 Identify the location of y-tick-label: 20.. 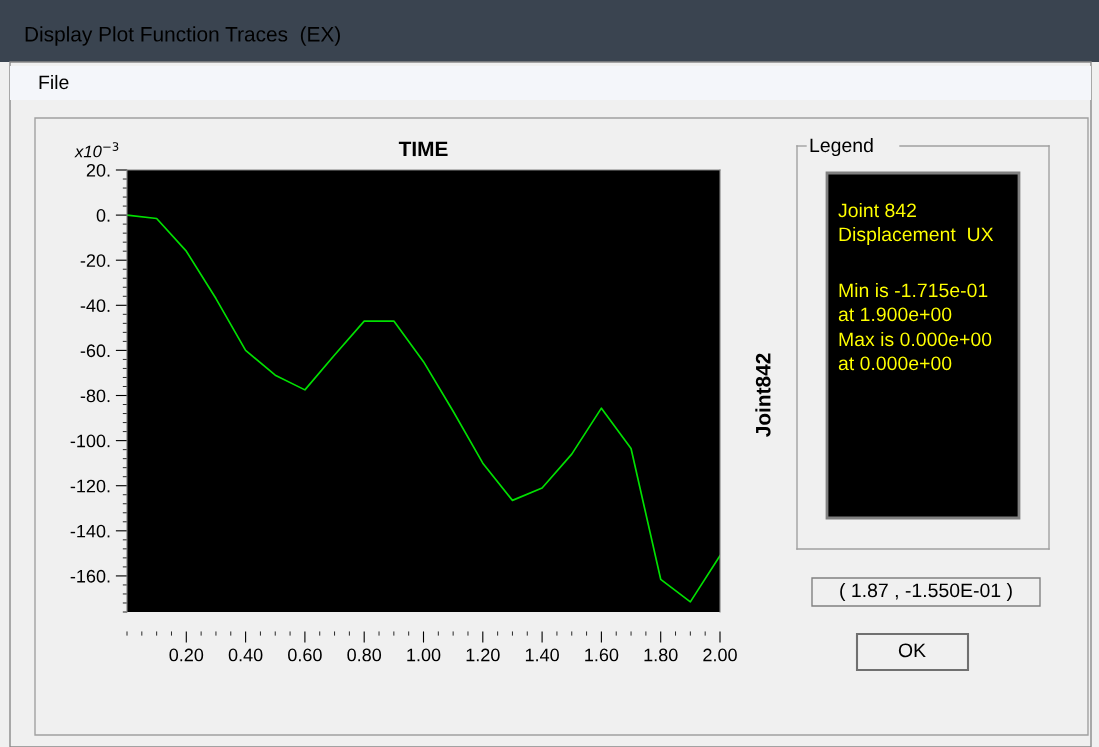
(98, 170).